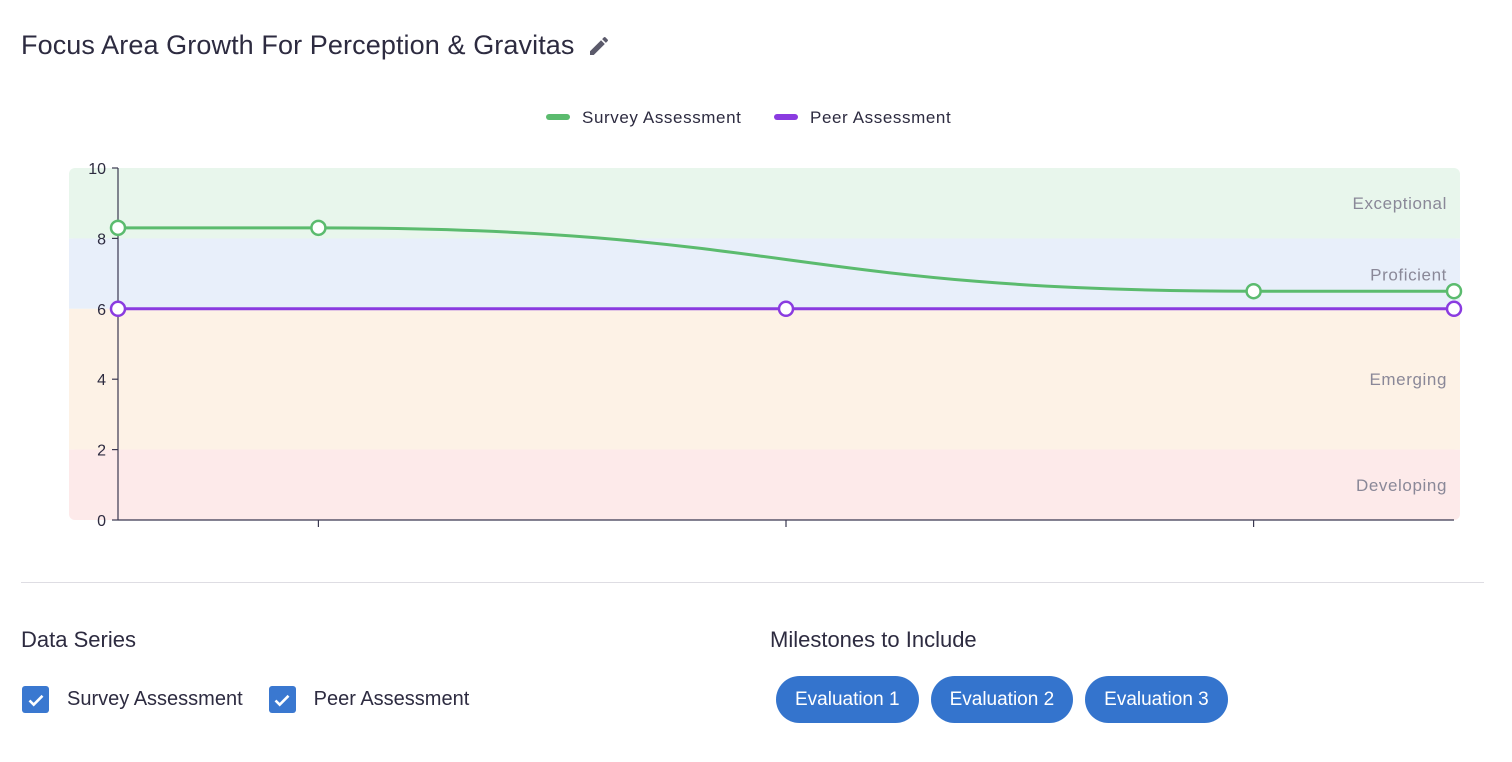  What do you see at coordinates (599, 46) in the screenshot?
I see `pencil-icon` at bounding box center [599, 46].